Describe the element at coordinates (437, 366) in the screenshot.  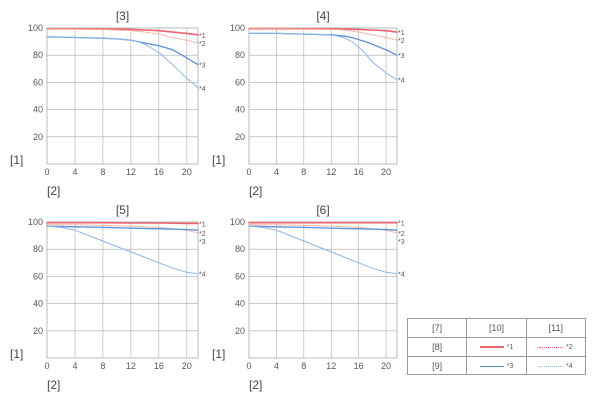
I see `legend-row-label: [9]` at that location.